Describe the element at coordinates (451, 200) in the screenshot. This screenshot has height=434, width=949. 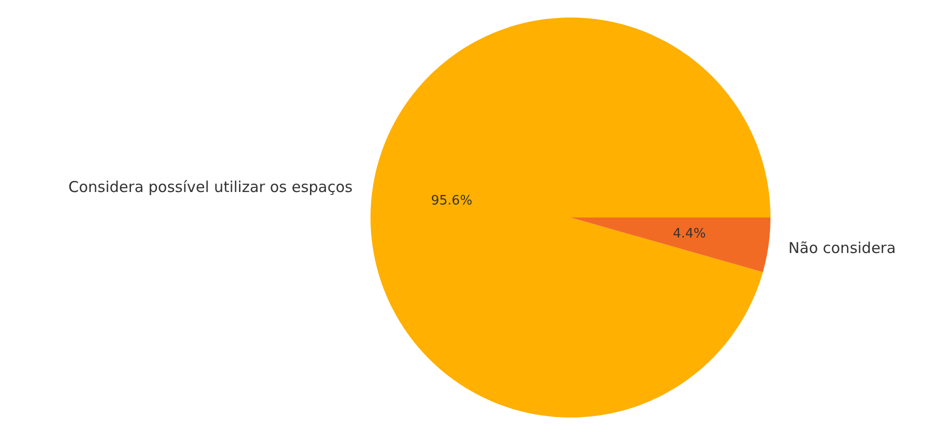
I see `data-label: 95.6%` at that location.